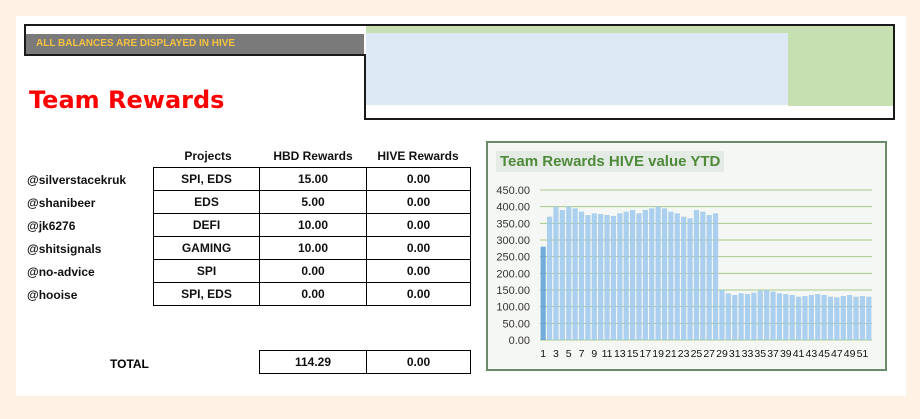  I want to click on y-tick-label: 450.00, so click(513, 191).